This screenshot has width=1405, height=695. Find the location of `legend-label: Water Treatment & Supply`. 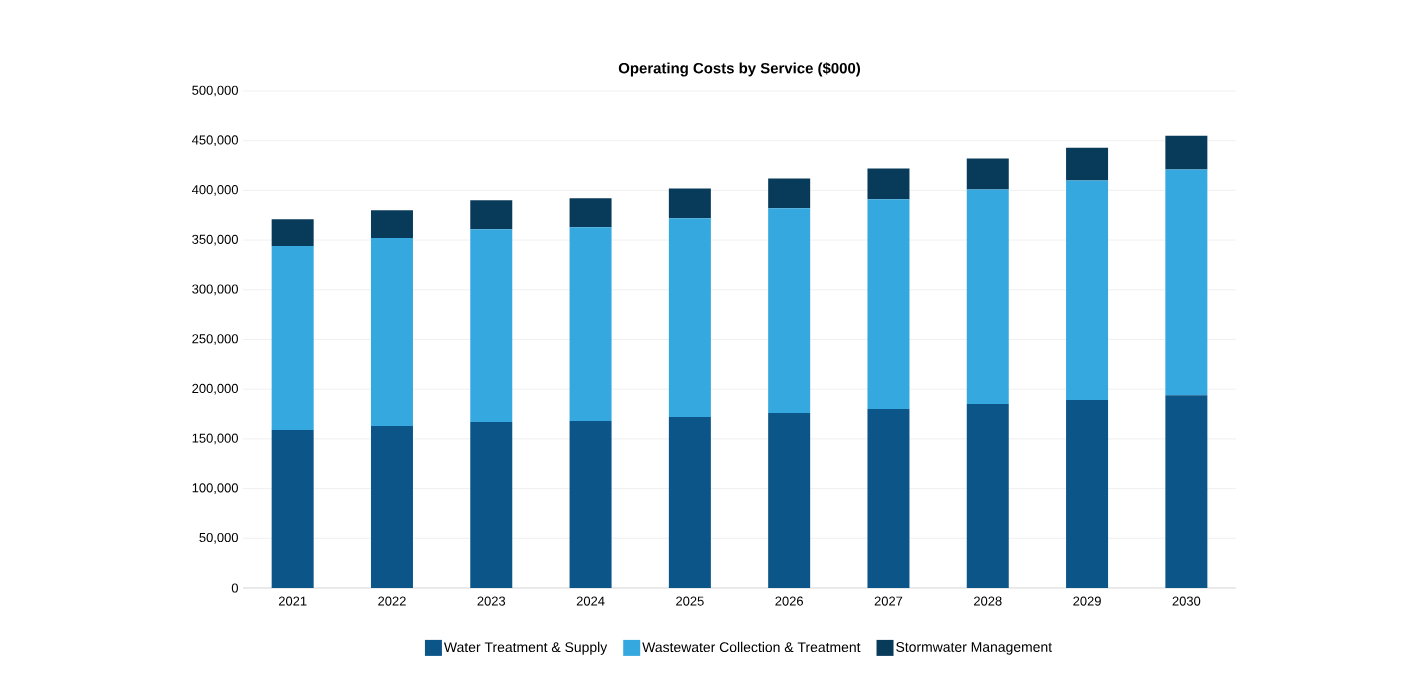

legend-label: Water Treatment & Supply is located at coordinates (525, 648).